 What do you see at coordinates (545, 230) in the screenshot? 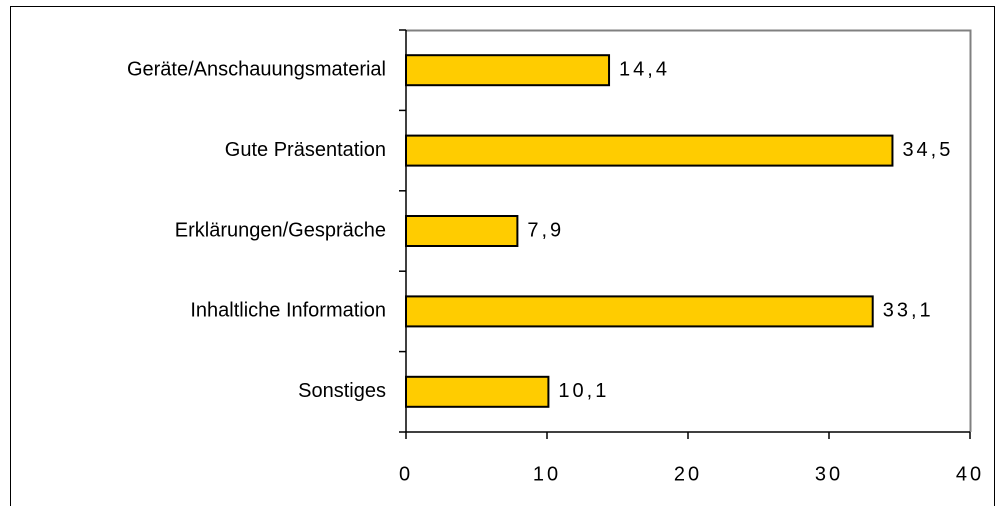
I see `value-label: 7,9` at bounding box center [545, 230].